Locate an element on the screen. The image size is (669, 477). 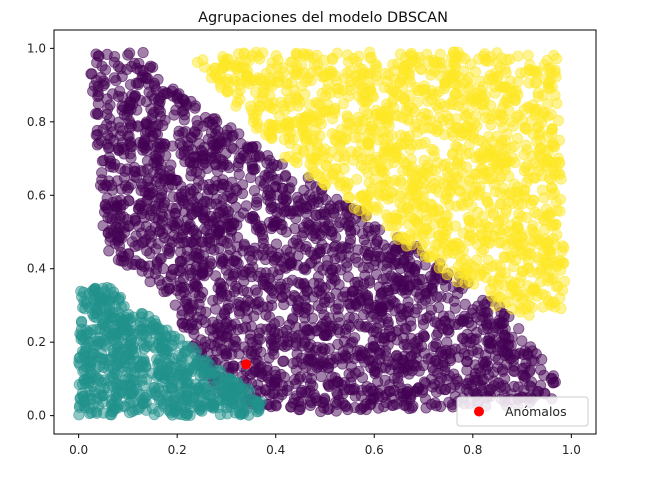
x-tick-label: 0.4 is located at coordinates (275, 450).